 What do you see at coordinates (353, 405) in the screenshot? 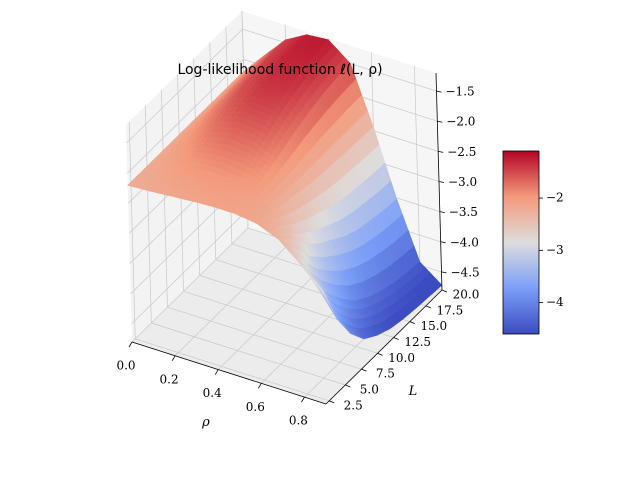
I see `y-tick-label: 2.5` at bounding box center [353, 405].